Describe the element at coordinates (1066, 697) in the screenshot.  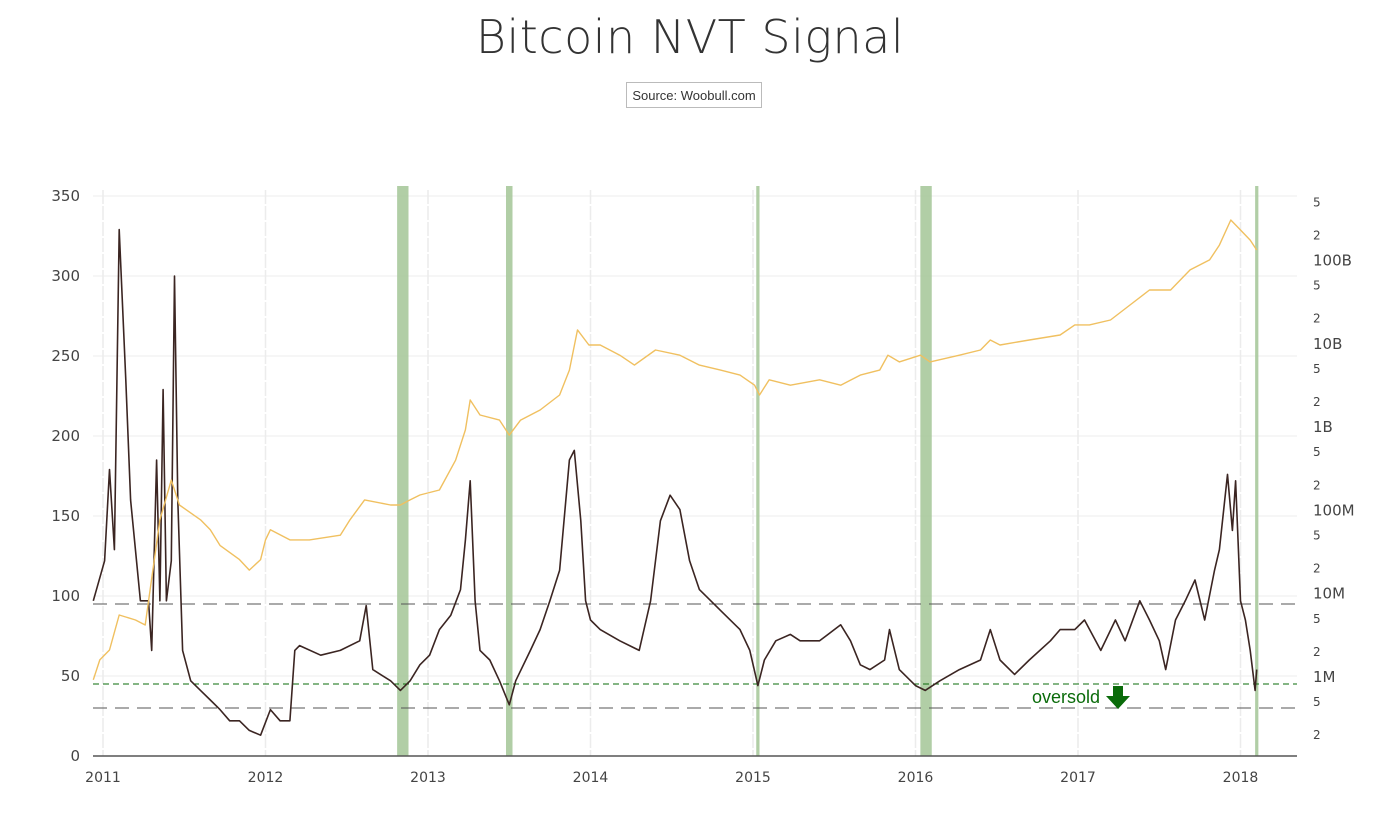
I see `oversold-annotation: oversold` at that location.